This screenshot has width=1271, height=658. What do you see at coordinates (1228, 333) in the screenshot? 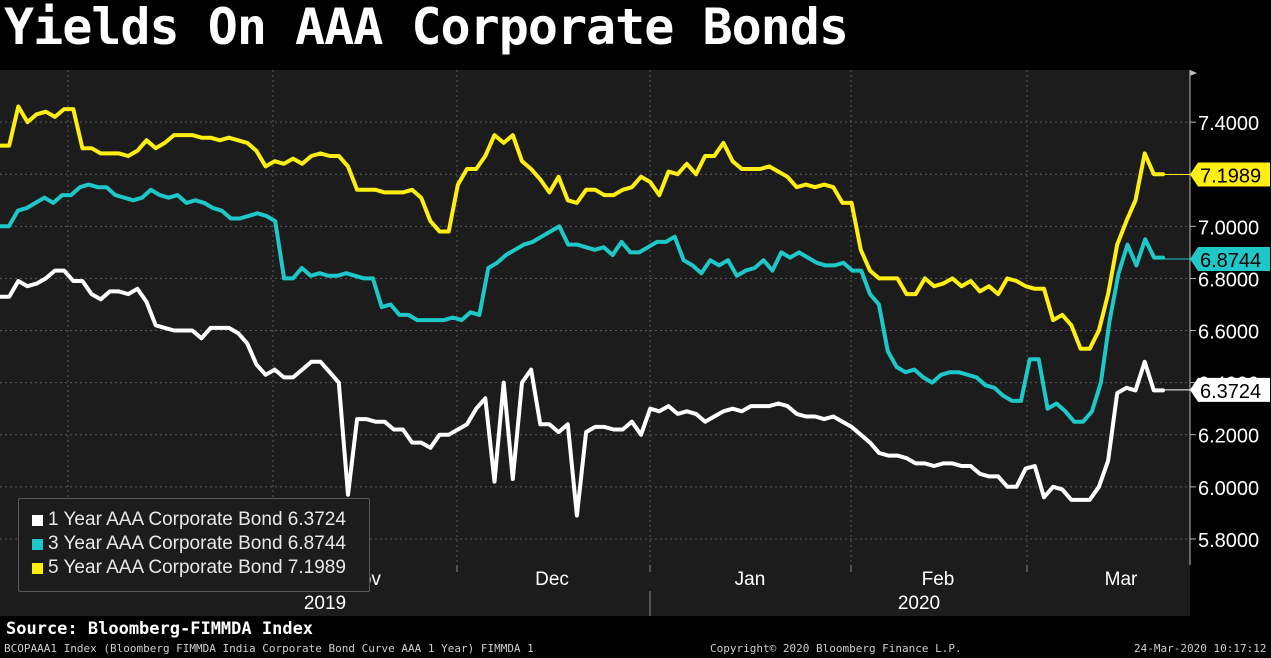
I see `y-tick-label: 6.6000` at bounding box center [1228, 333].